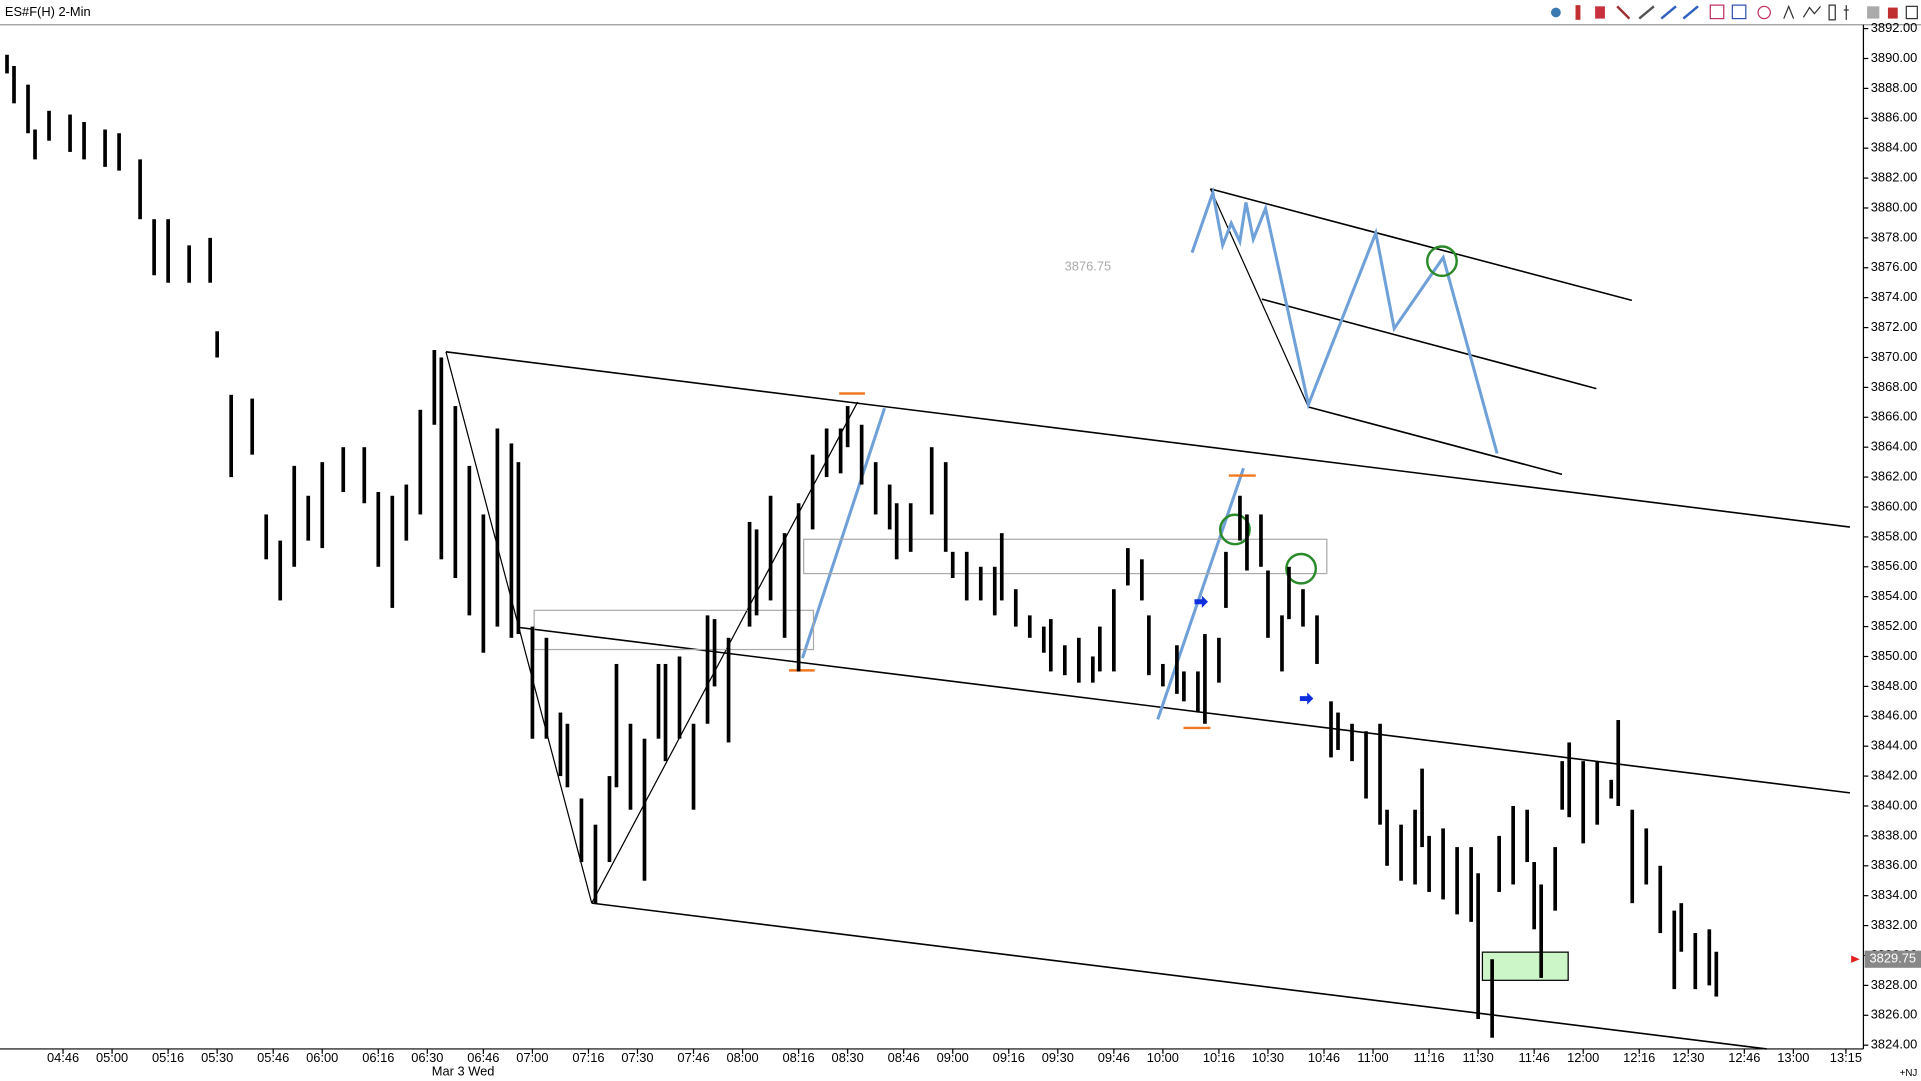 Image resolution: width=1921 pixels, height=1081 pixels. What do you see at coordinates (1428, 1057) in the screenshot?
I see `x-tick-label: 11:16` at bounding box center [1428, 1057].